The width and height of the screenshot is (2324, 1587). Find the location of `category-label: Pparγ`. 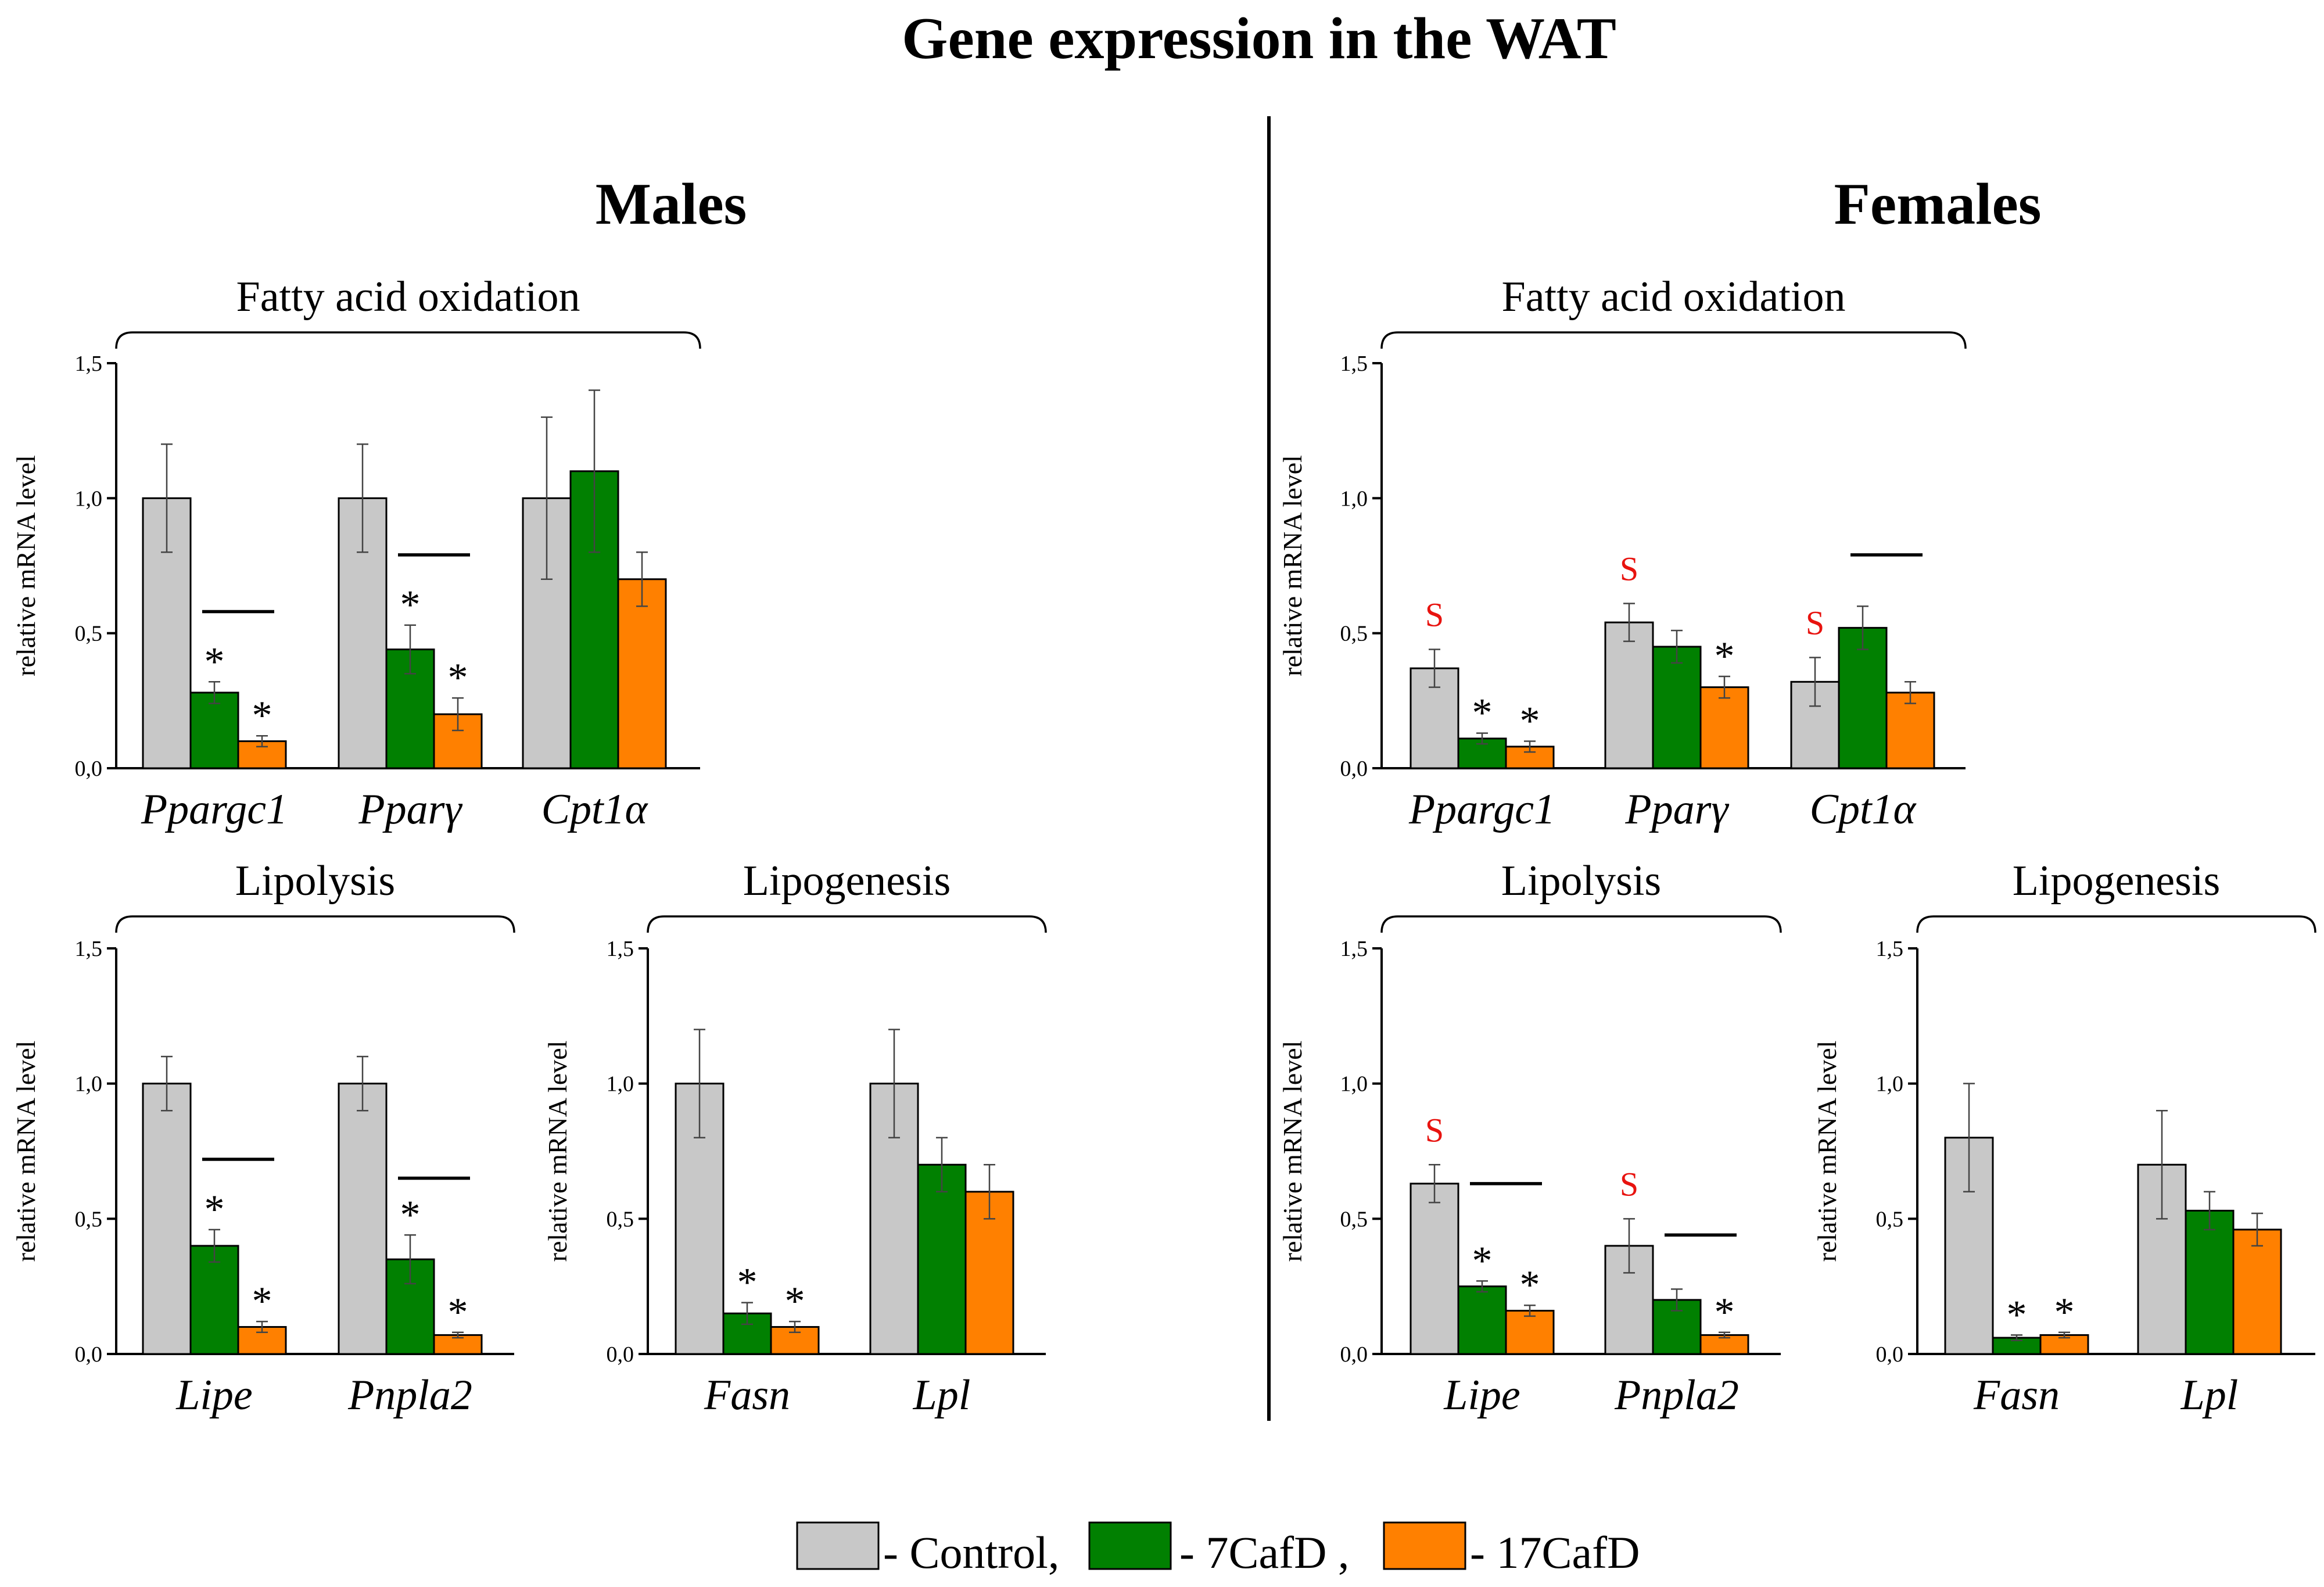

category-label: Pparγ is located at coordinates (1676, 809).